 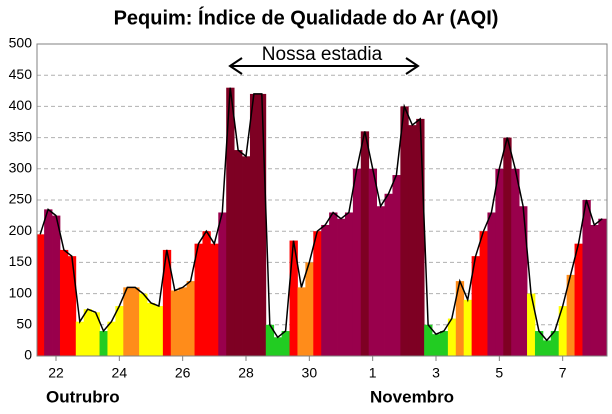 What do you see at coordinates (28, 355) in the screenshot?
I see `y-tick-label: 0` at bounding box center [28, 355].